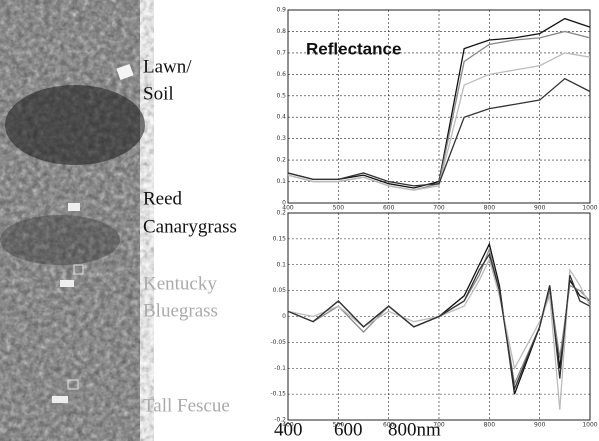 This screenshot has width=599, height=441. I want to click on wavelength-label: 800nm, so click(414, 429).